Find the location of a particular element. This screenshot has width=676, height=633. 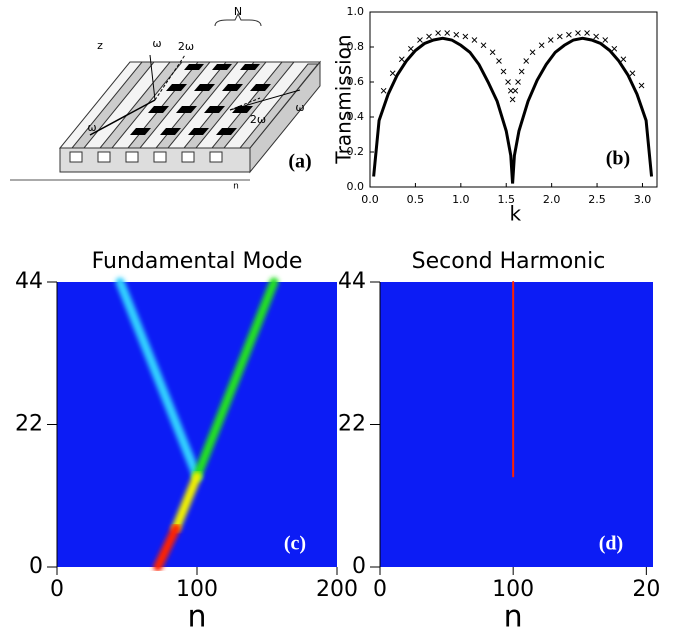

x-axis-label: k is located at coordinates (516, 214).